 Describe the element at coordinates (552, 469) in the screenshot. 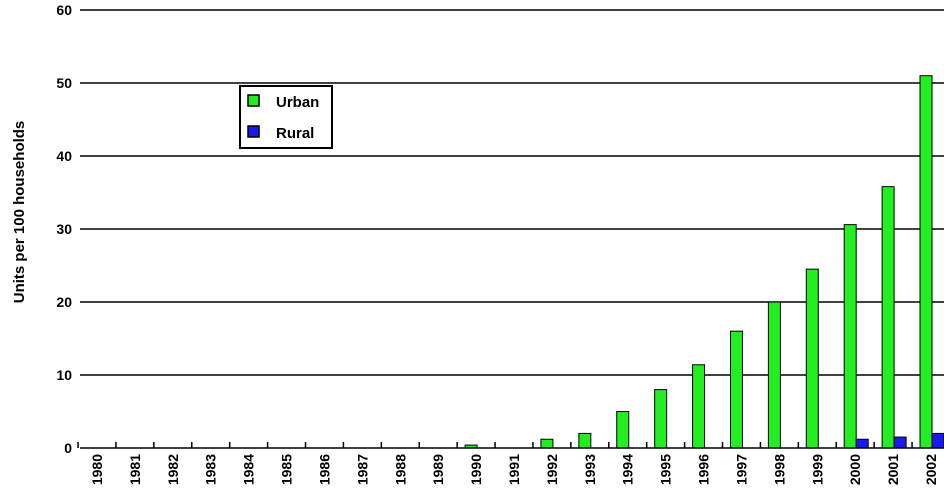

I see `x-tick-label: 1992` at that location.